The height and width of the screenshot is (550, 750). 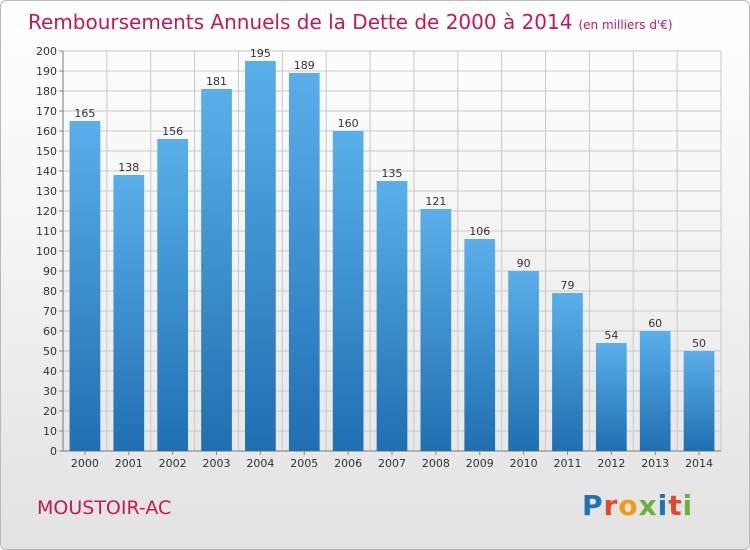 I want to click on x-tick-label: 2014, so click(x=699, y=463).